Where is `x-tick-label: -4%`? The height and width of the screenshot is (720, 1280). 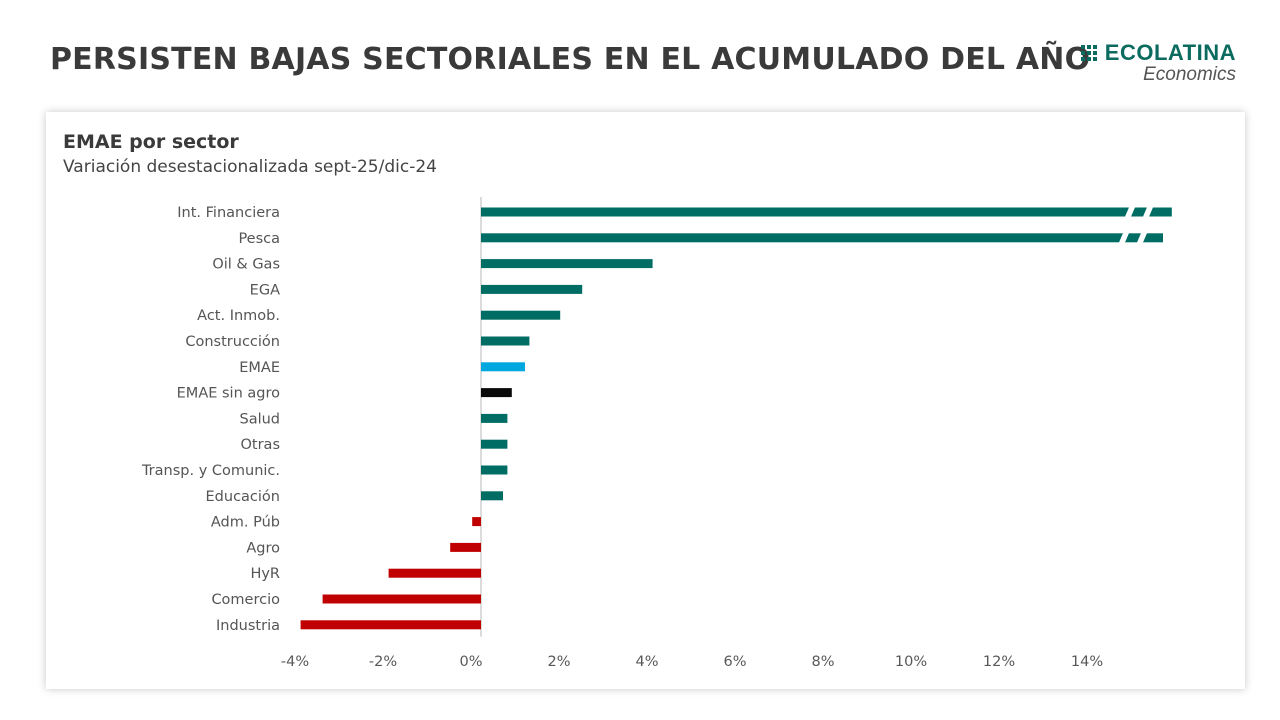
x-tick-label: -4% is located at coordinates (295, 662).